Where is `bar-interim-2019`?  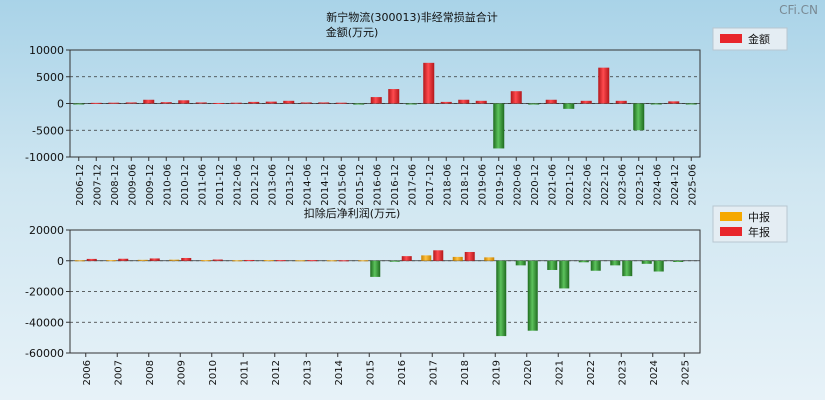
bar-interim-2019 is located at coordinates (489, 259).